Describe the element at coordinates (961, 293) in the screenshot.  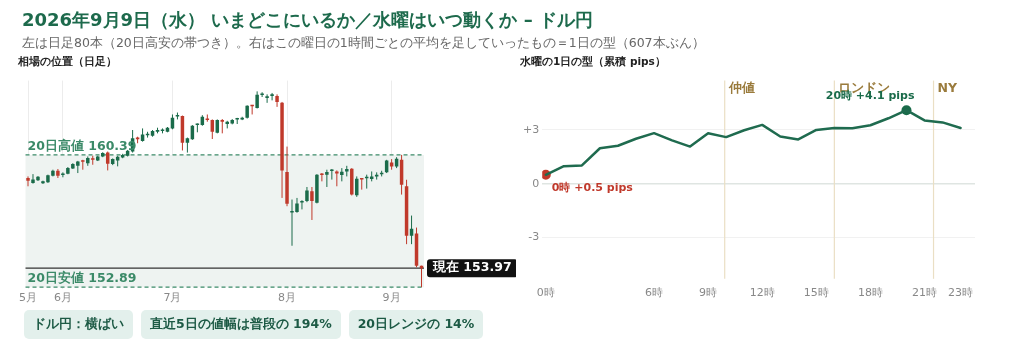
I see `x-tick-label: 23時` at that location.